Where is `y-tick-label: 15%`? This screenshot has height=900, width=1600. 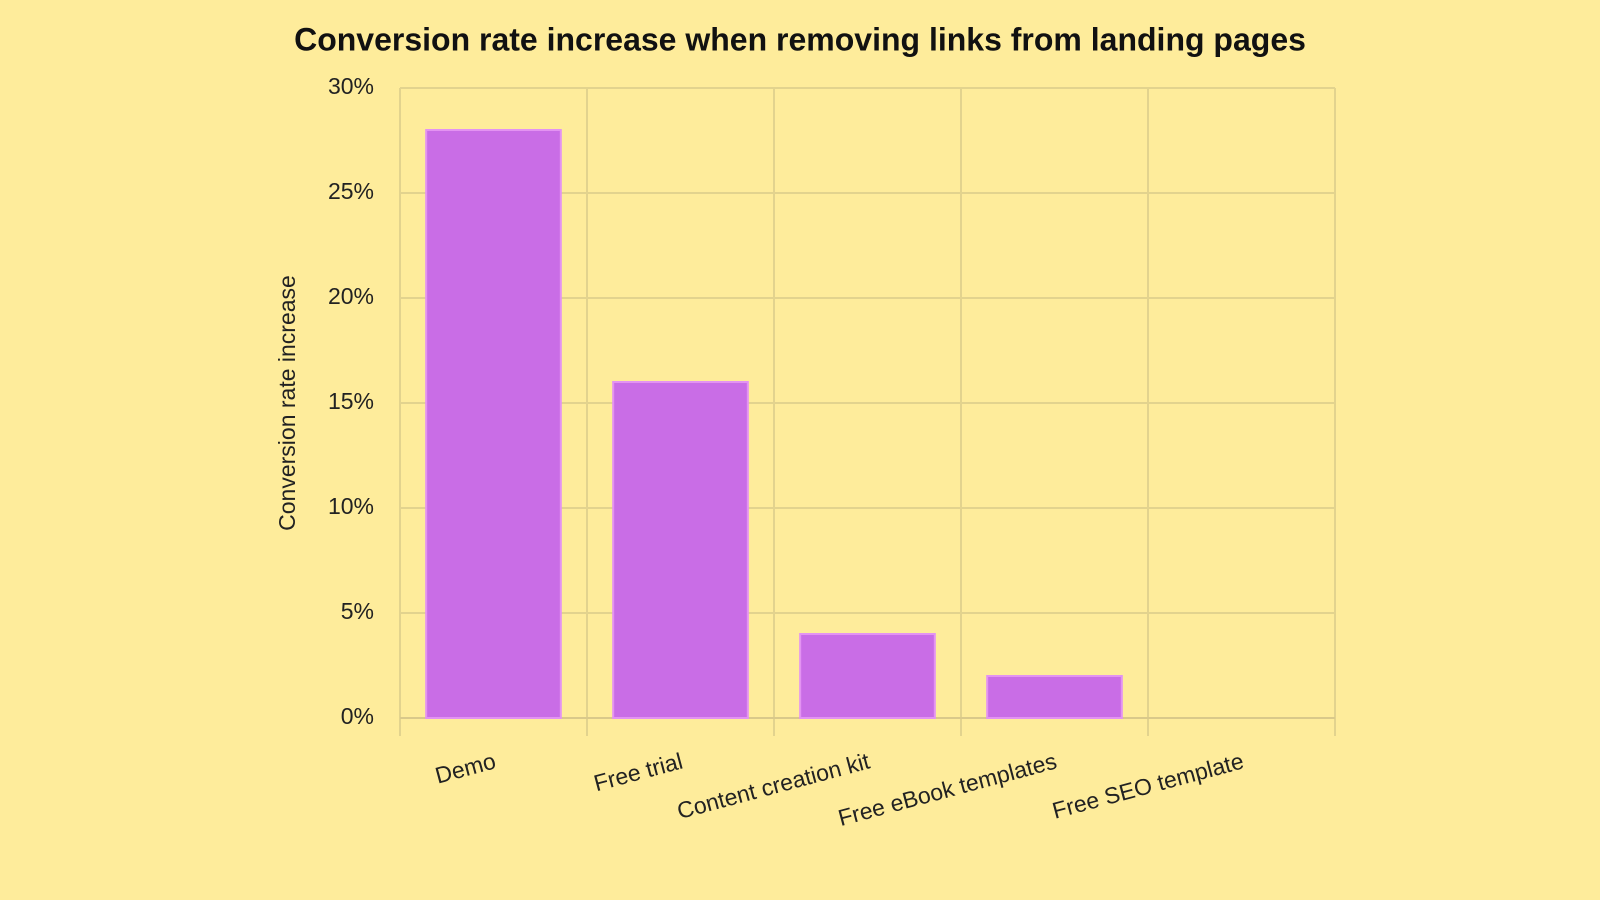
y-tick-label: 15% is located at coordinates (351, 401).